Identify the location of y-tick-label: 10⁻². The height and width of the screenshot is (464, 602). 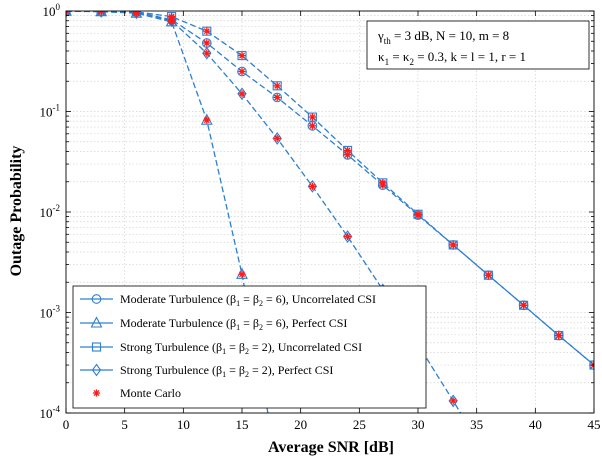
(50, 211).